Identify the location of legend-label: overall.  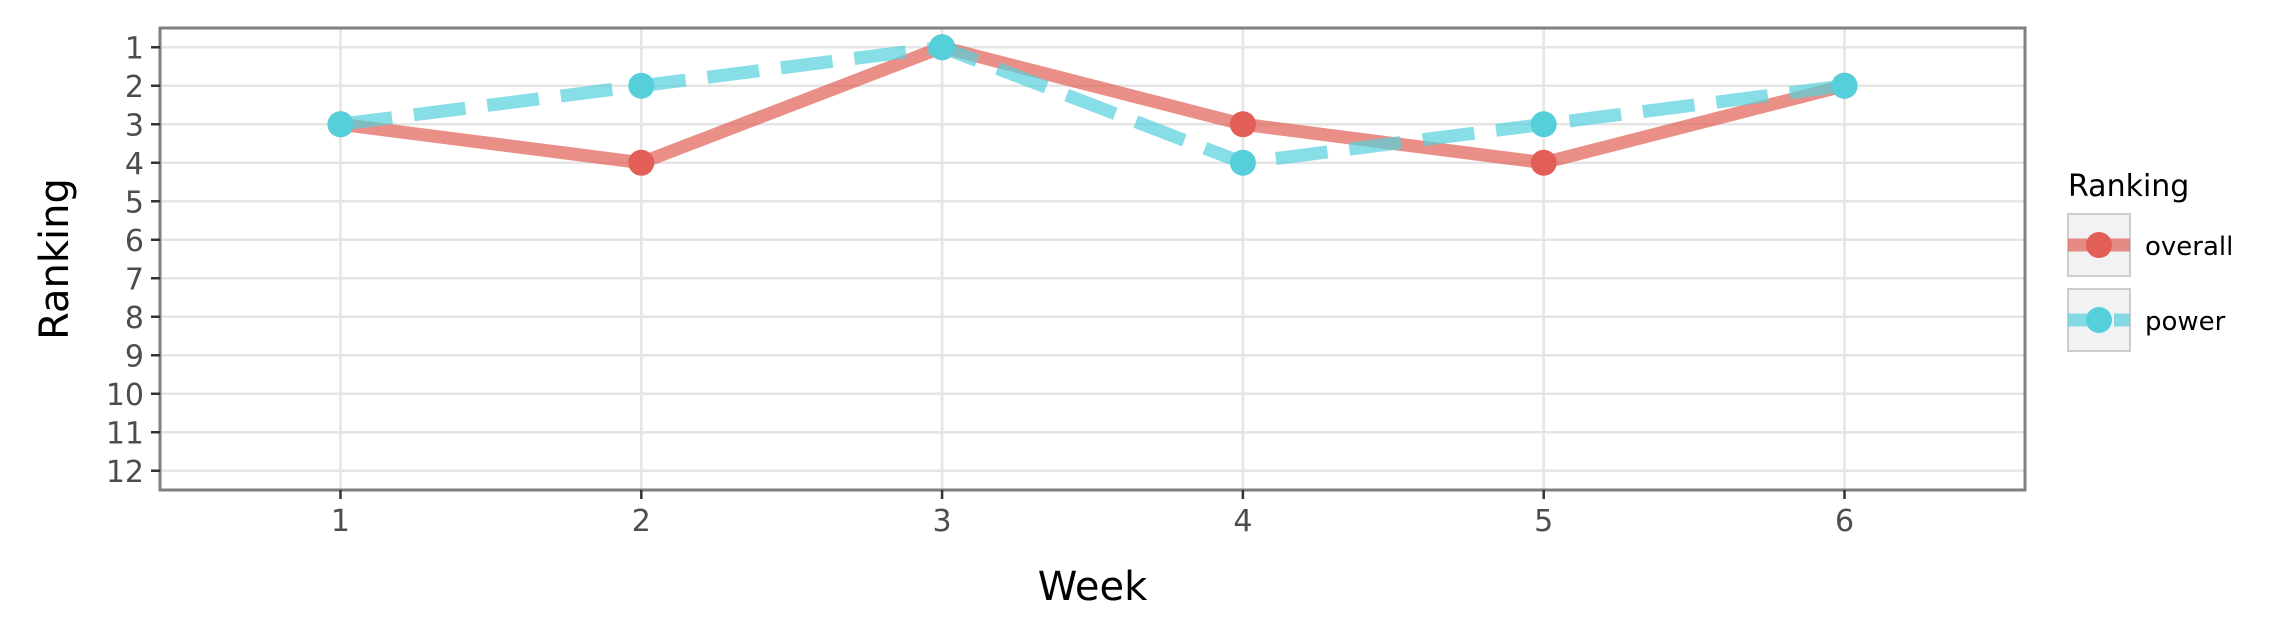
(2189, 247).